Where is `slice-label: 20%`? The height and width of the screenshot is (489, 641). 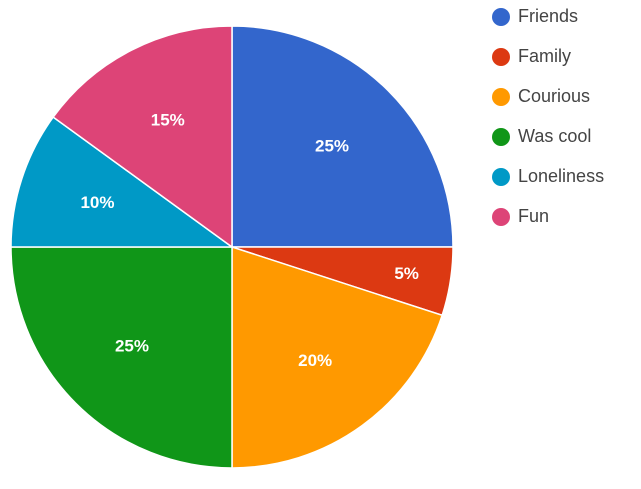
slice-label: 20% is located at coordinates (315, 360).